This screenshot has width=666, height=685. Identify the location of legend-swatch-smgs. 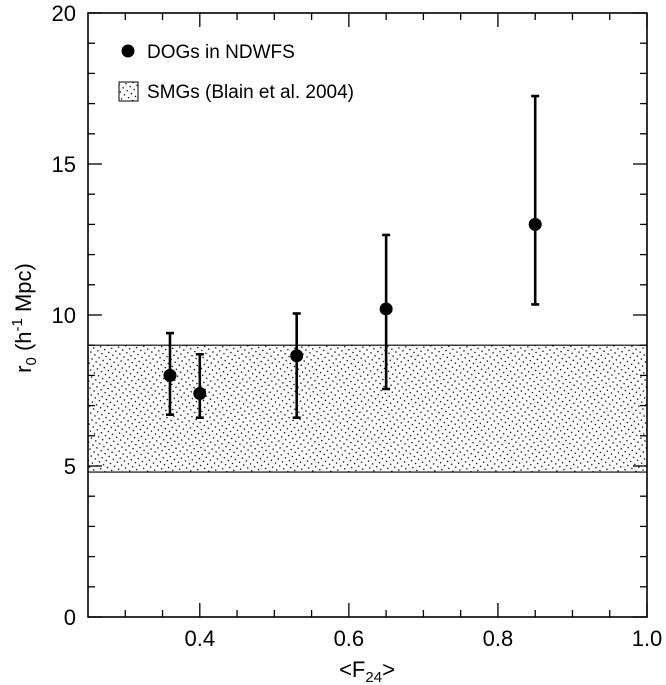
(128, 91).